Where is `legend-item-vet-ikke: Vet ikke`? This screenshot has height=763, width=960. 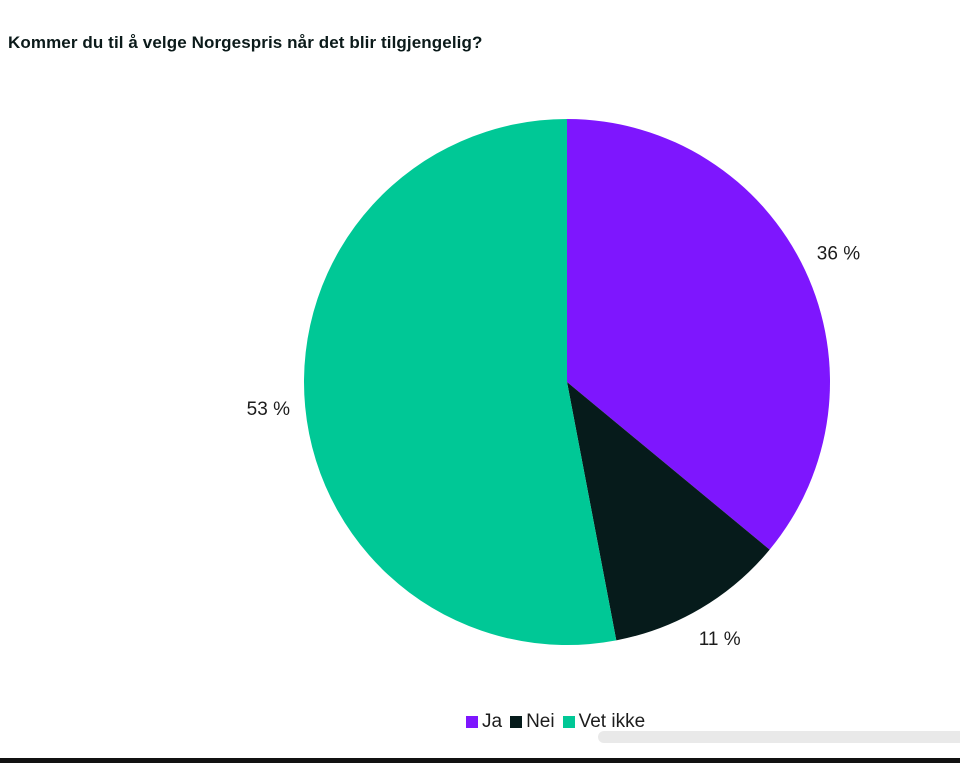 legend-item-vet-ikke: Vet ikke is located at coordinates (604, 722).